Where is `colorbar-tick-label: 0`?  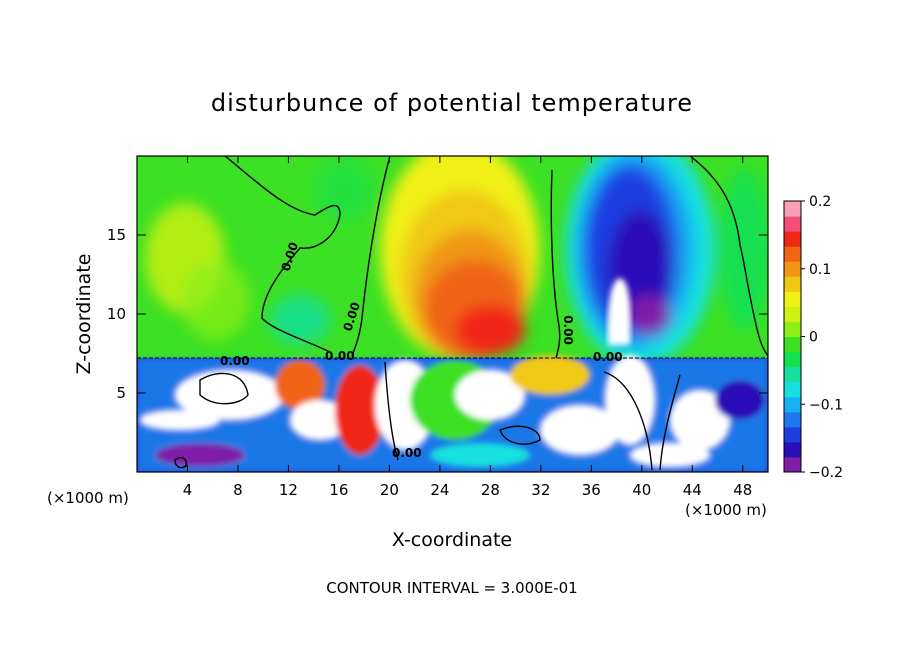
colorbar-tick-label: 0 is located at coordinates (813, 338).